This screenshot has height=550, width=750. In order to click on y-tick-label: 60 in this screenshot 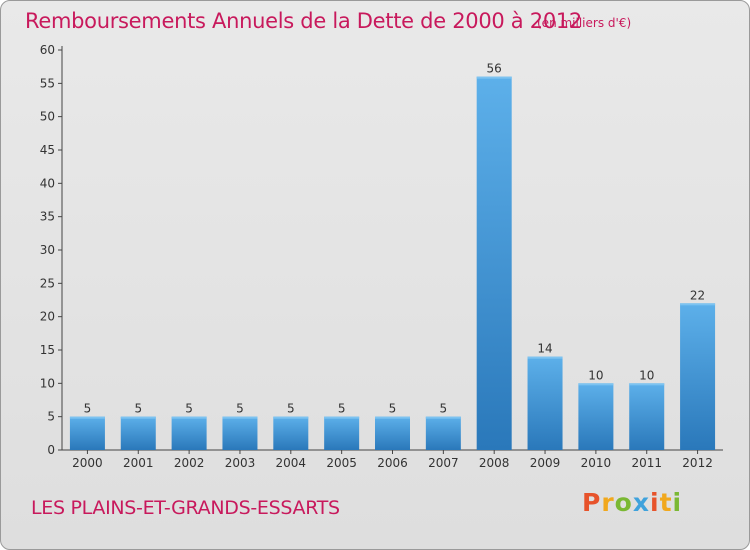, I will do `click(47, 50)`.